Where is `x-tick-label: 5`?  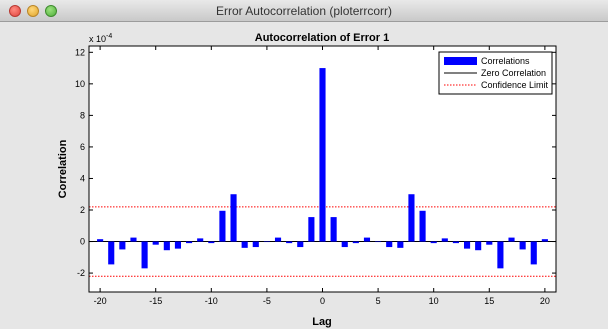
x-tick-label: 5 is located at coordinates (378, 301).